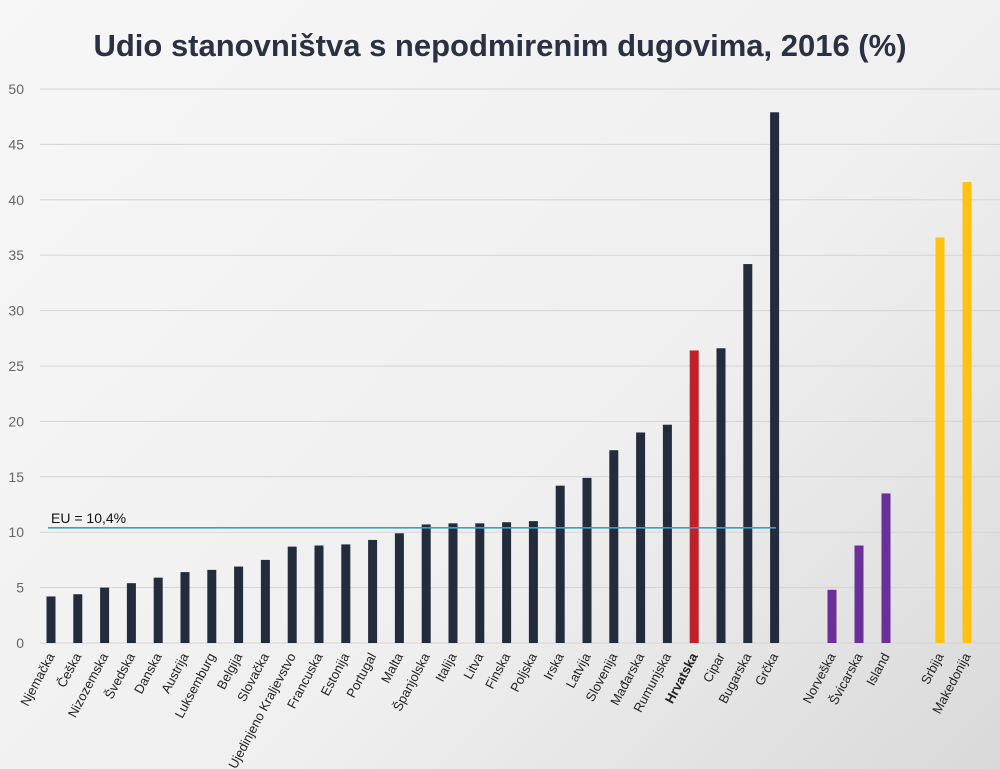  I want to click on bar-slovenija, so click(614, 546).